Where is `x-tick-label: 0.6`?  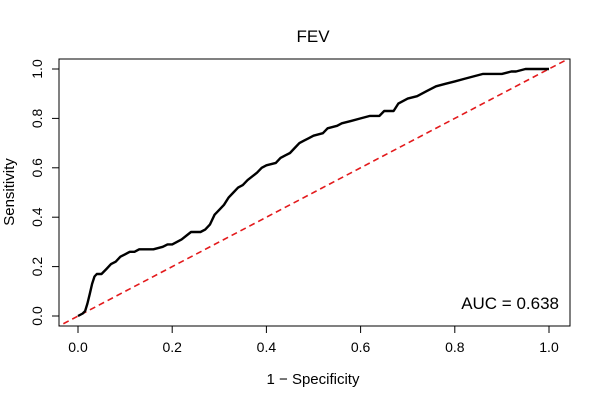 x-tick-label: 0.6 is located at coordinates (361, 347).